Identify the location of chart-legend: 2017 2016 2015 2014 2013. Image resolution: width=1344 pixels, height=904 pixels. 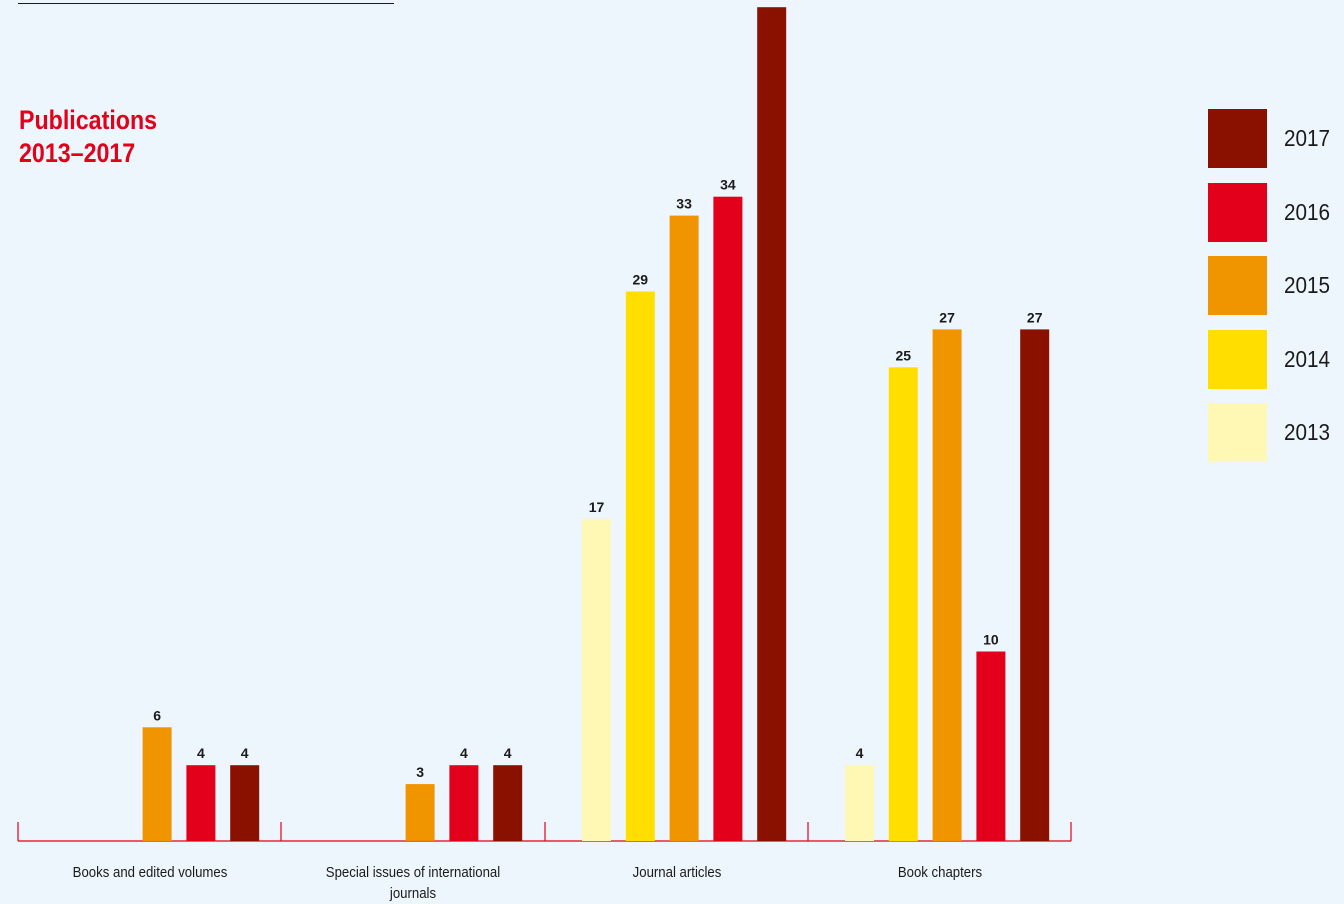
(1271, 293).